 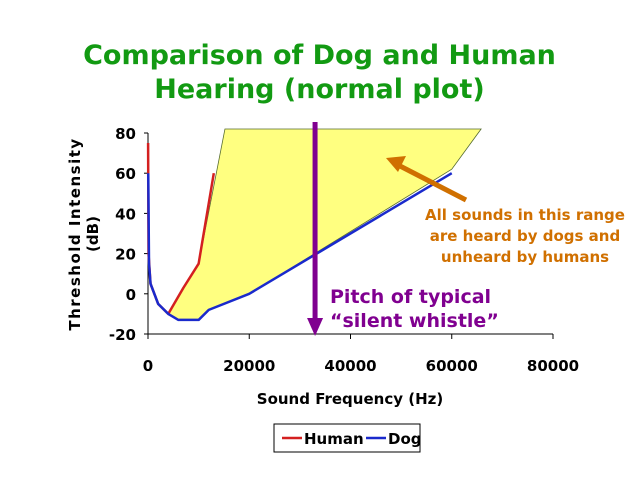 I want to click on x-axis-label: Sound Frequency (Hz), so click(x=350, y=399).